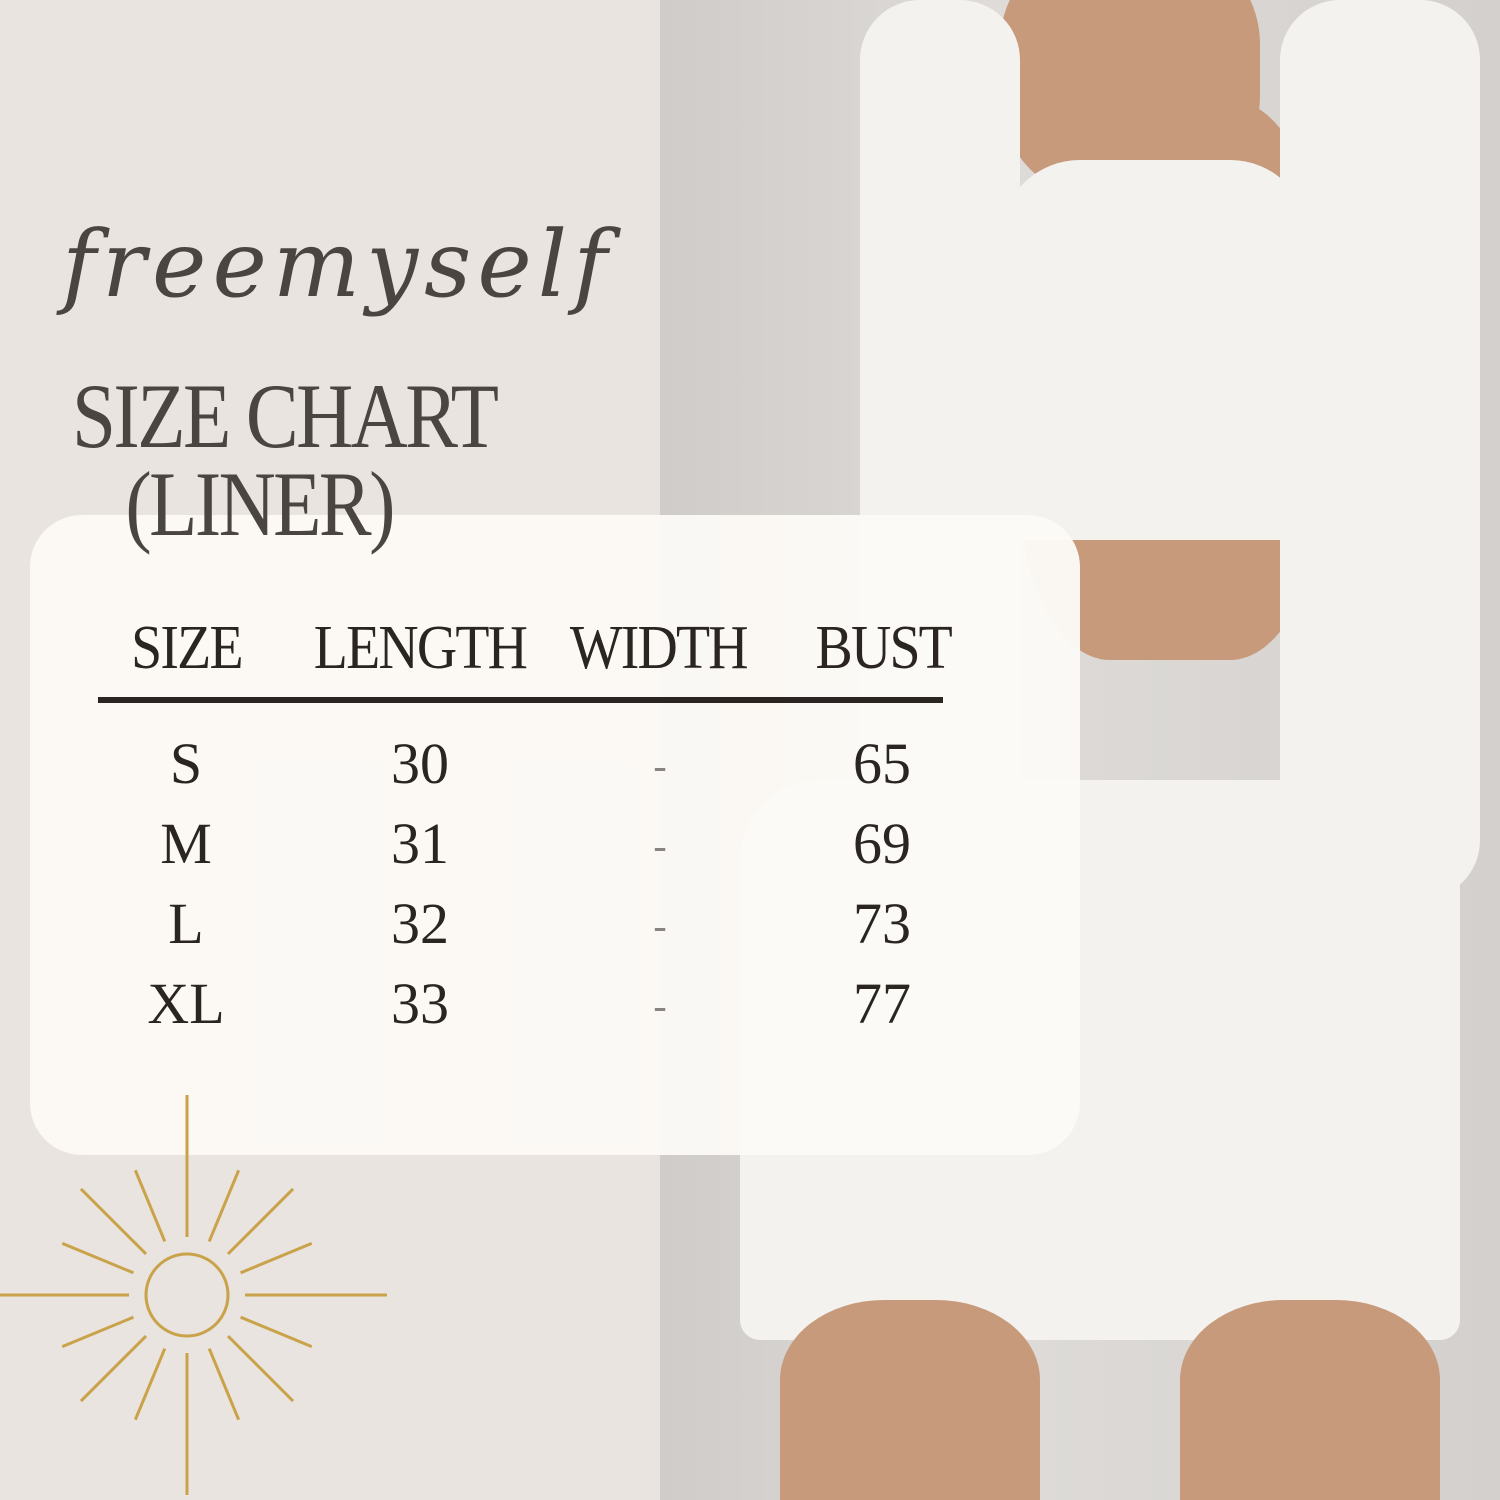  What do you see at coordinates (520, 700) in the screenshot?
I see `header-divider` at bounding box center [520, 700].